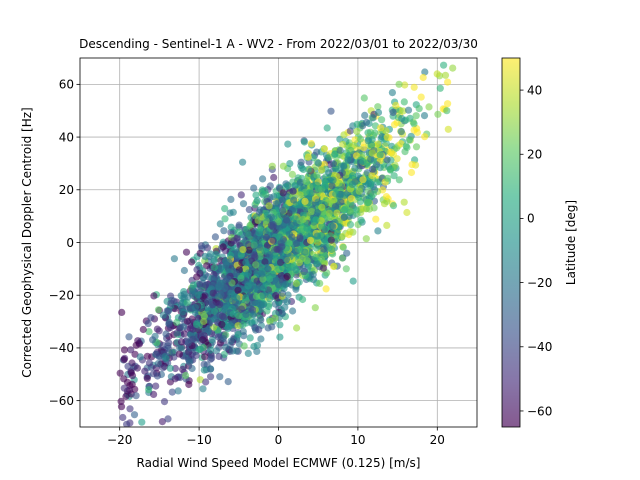 This screenshot has width=640, height=480. What do you see at coordinates (66, 85) in the screenshot?
I see `y-tick-label: 60` at bounding box center [66, 85].